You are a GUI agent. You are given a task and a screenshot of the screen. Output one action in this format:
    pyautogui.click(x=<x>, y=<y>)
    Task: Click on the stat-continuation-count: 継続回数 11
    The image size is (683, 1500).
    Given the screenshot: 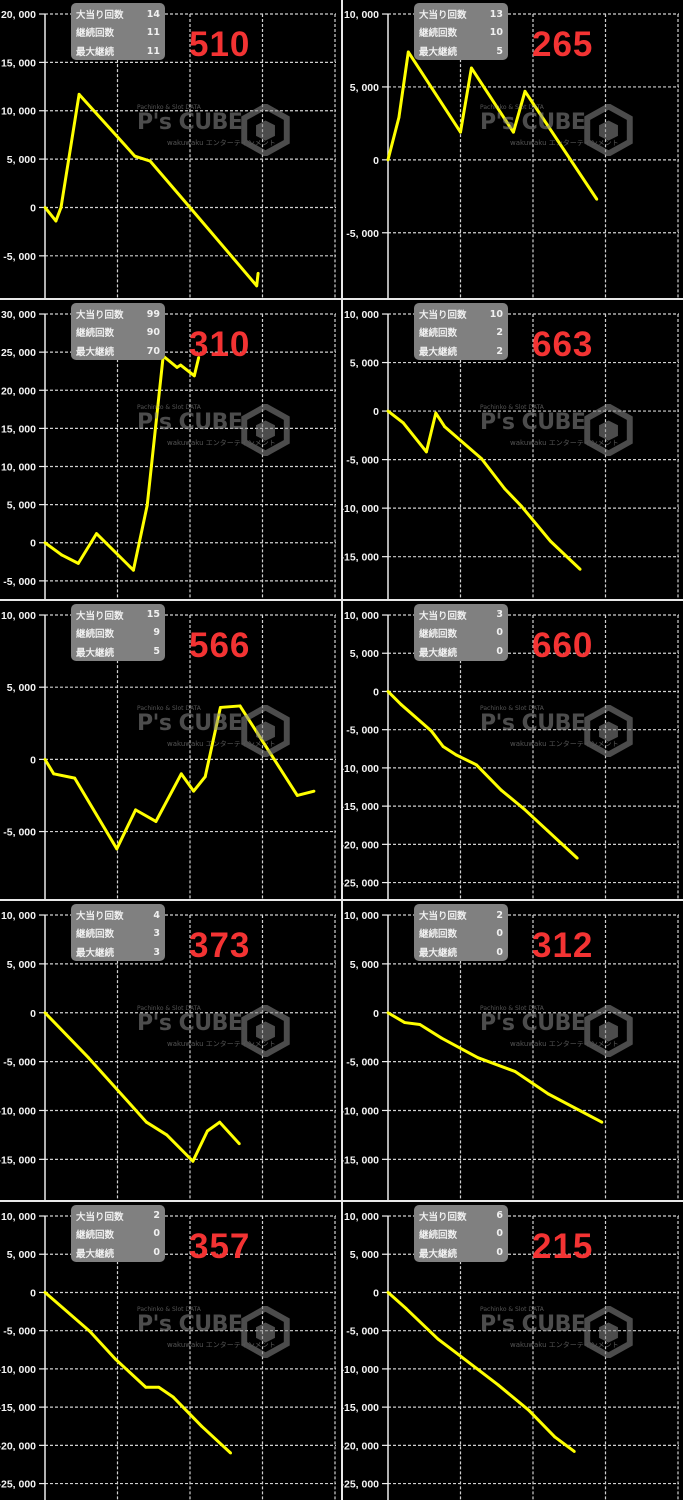 What is the action you would take?
    pyautogui.click(x=118, y=32)
    